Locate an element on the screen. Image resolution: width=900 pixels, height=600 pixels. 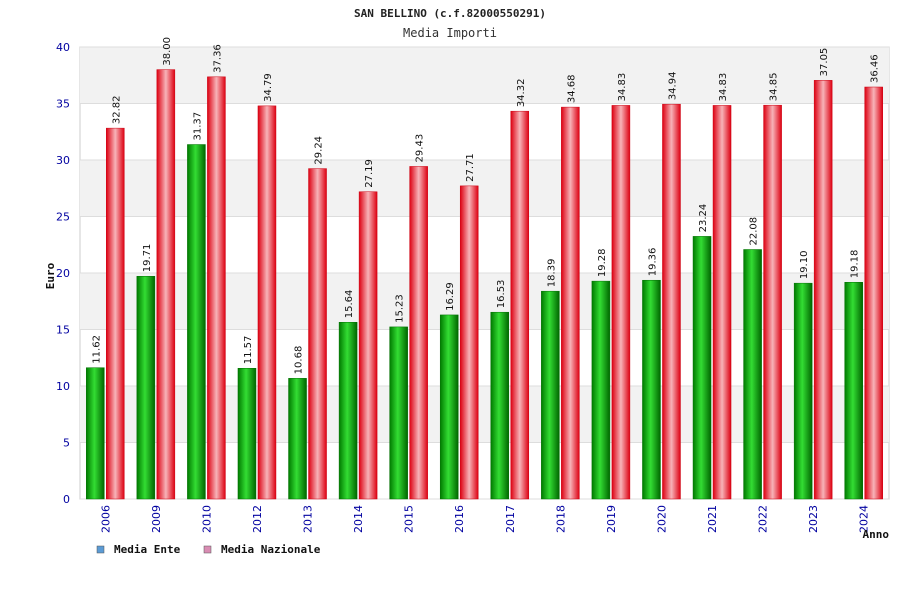
bar-media-nazionale-2021 is located at coordinates (722, 302).